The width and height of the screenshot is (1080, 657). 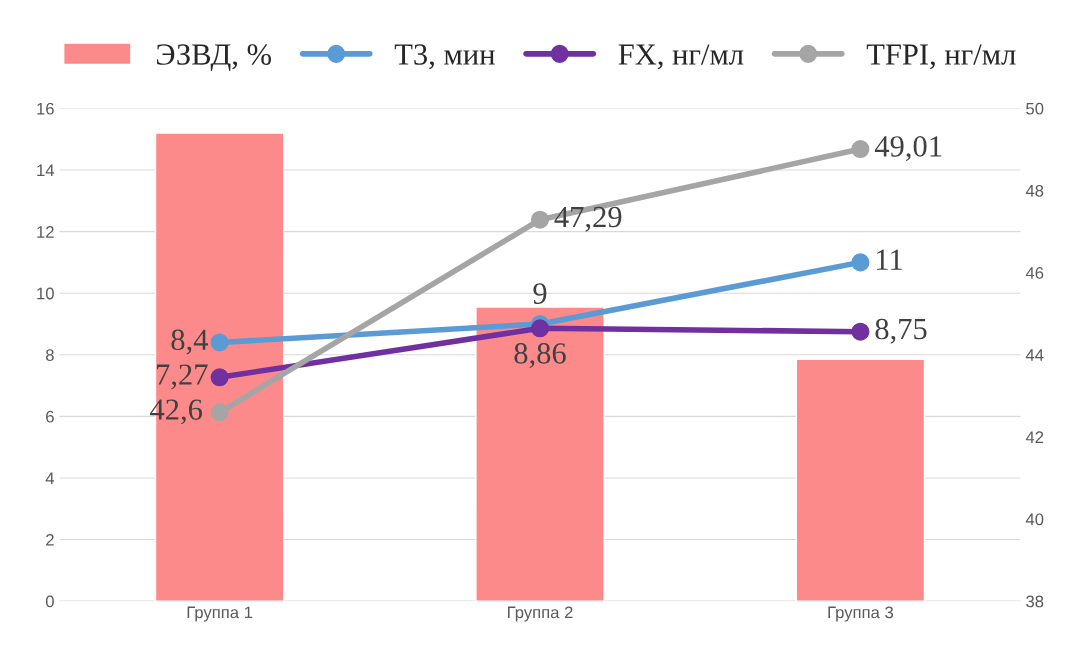 I want to click on data-label: 8,4, so click(x=190, y=342).